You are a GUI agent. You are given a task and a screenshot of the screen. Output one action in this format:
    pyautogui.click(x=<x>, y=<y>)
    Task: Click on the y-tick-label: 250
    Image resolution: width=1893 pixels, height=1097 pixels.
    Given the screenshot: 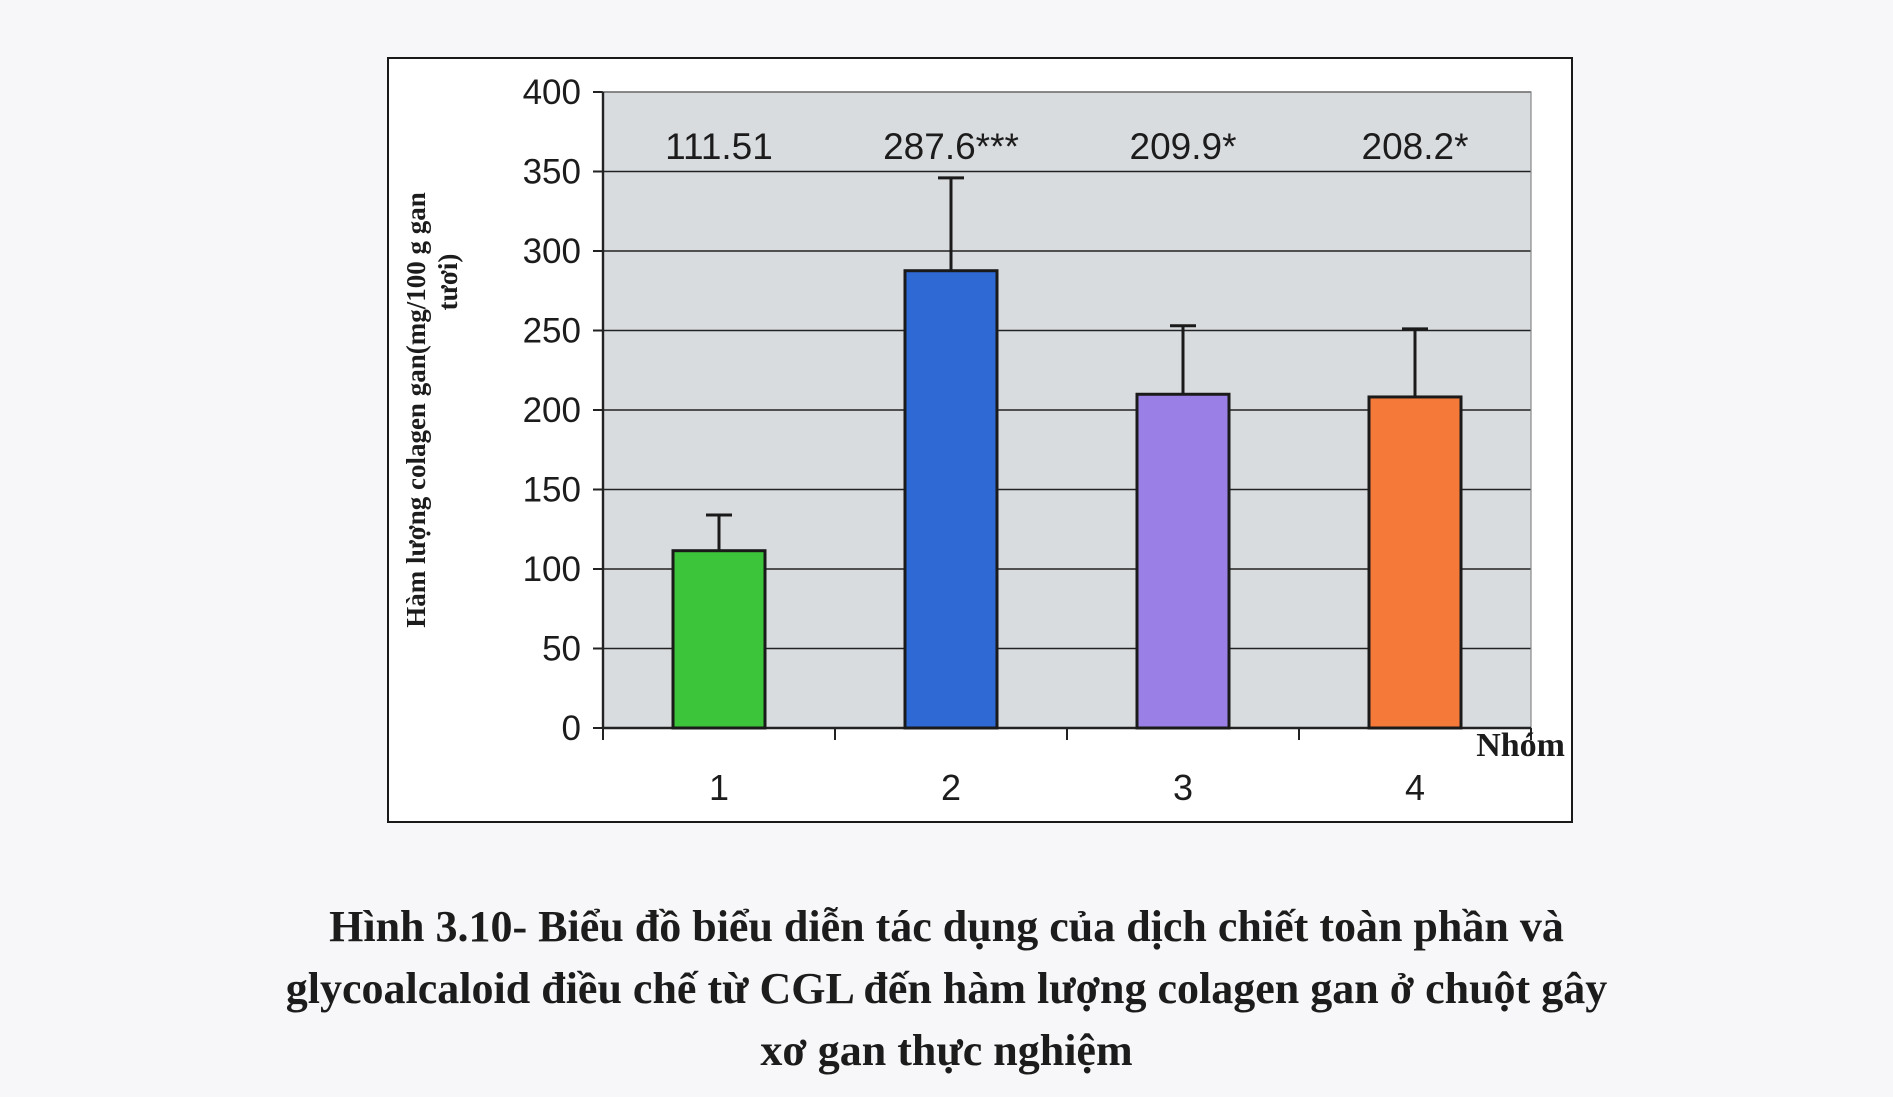 What is the action you would take?
    pyautogui.click(x=552, y=331)
    